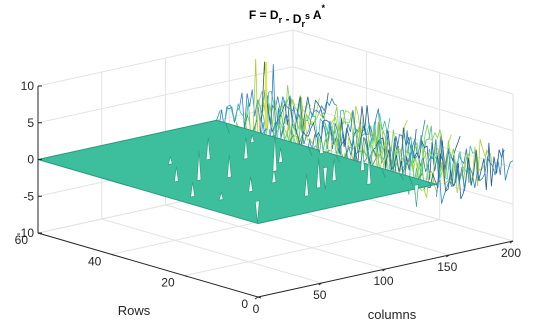  What do you see at coordinates (134, 310) in the screenshot?
I see `y-axis-label: Rows` at bounding box center [134, 310].